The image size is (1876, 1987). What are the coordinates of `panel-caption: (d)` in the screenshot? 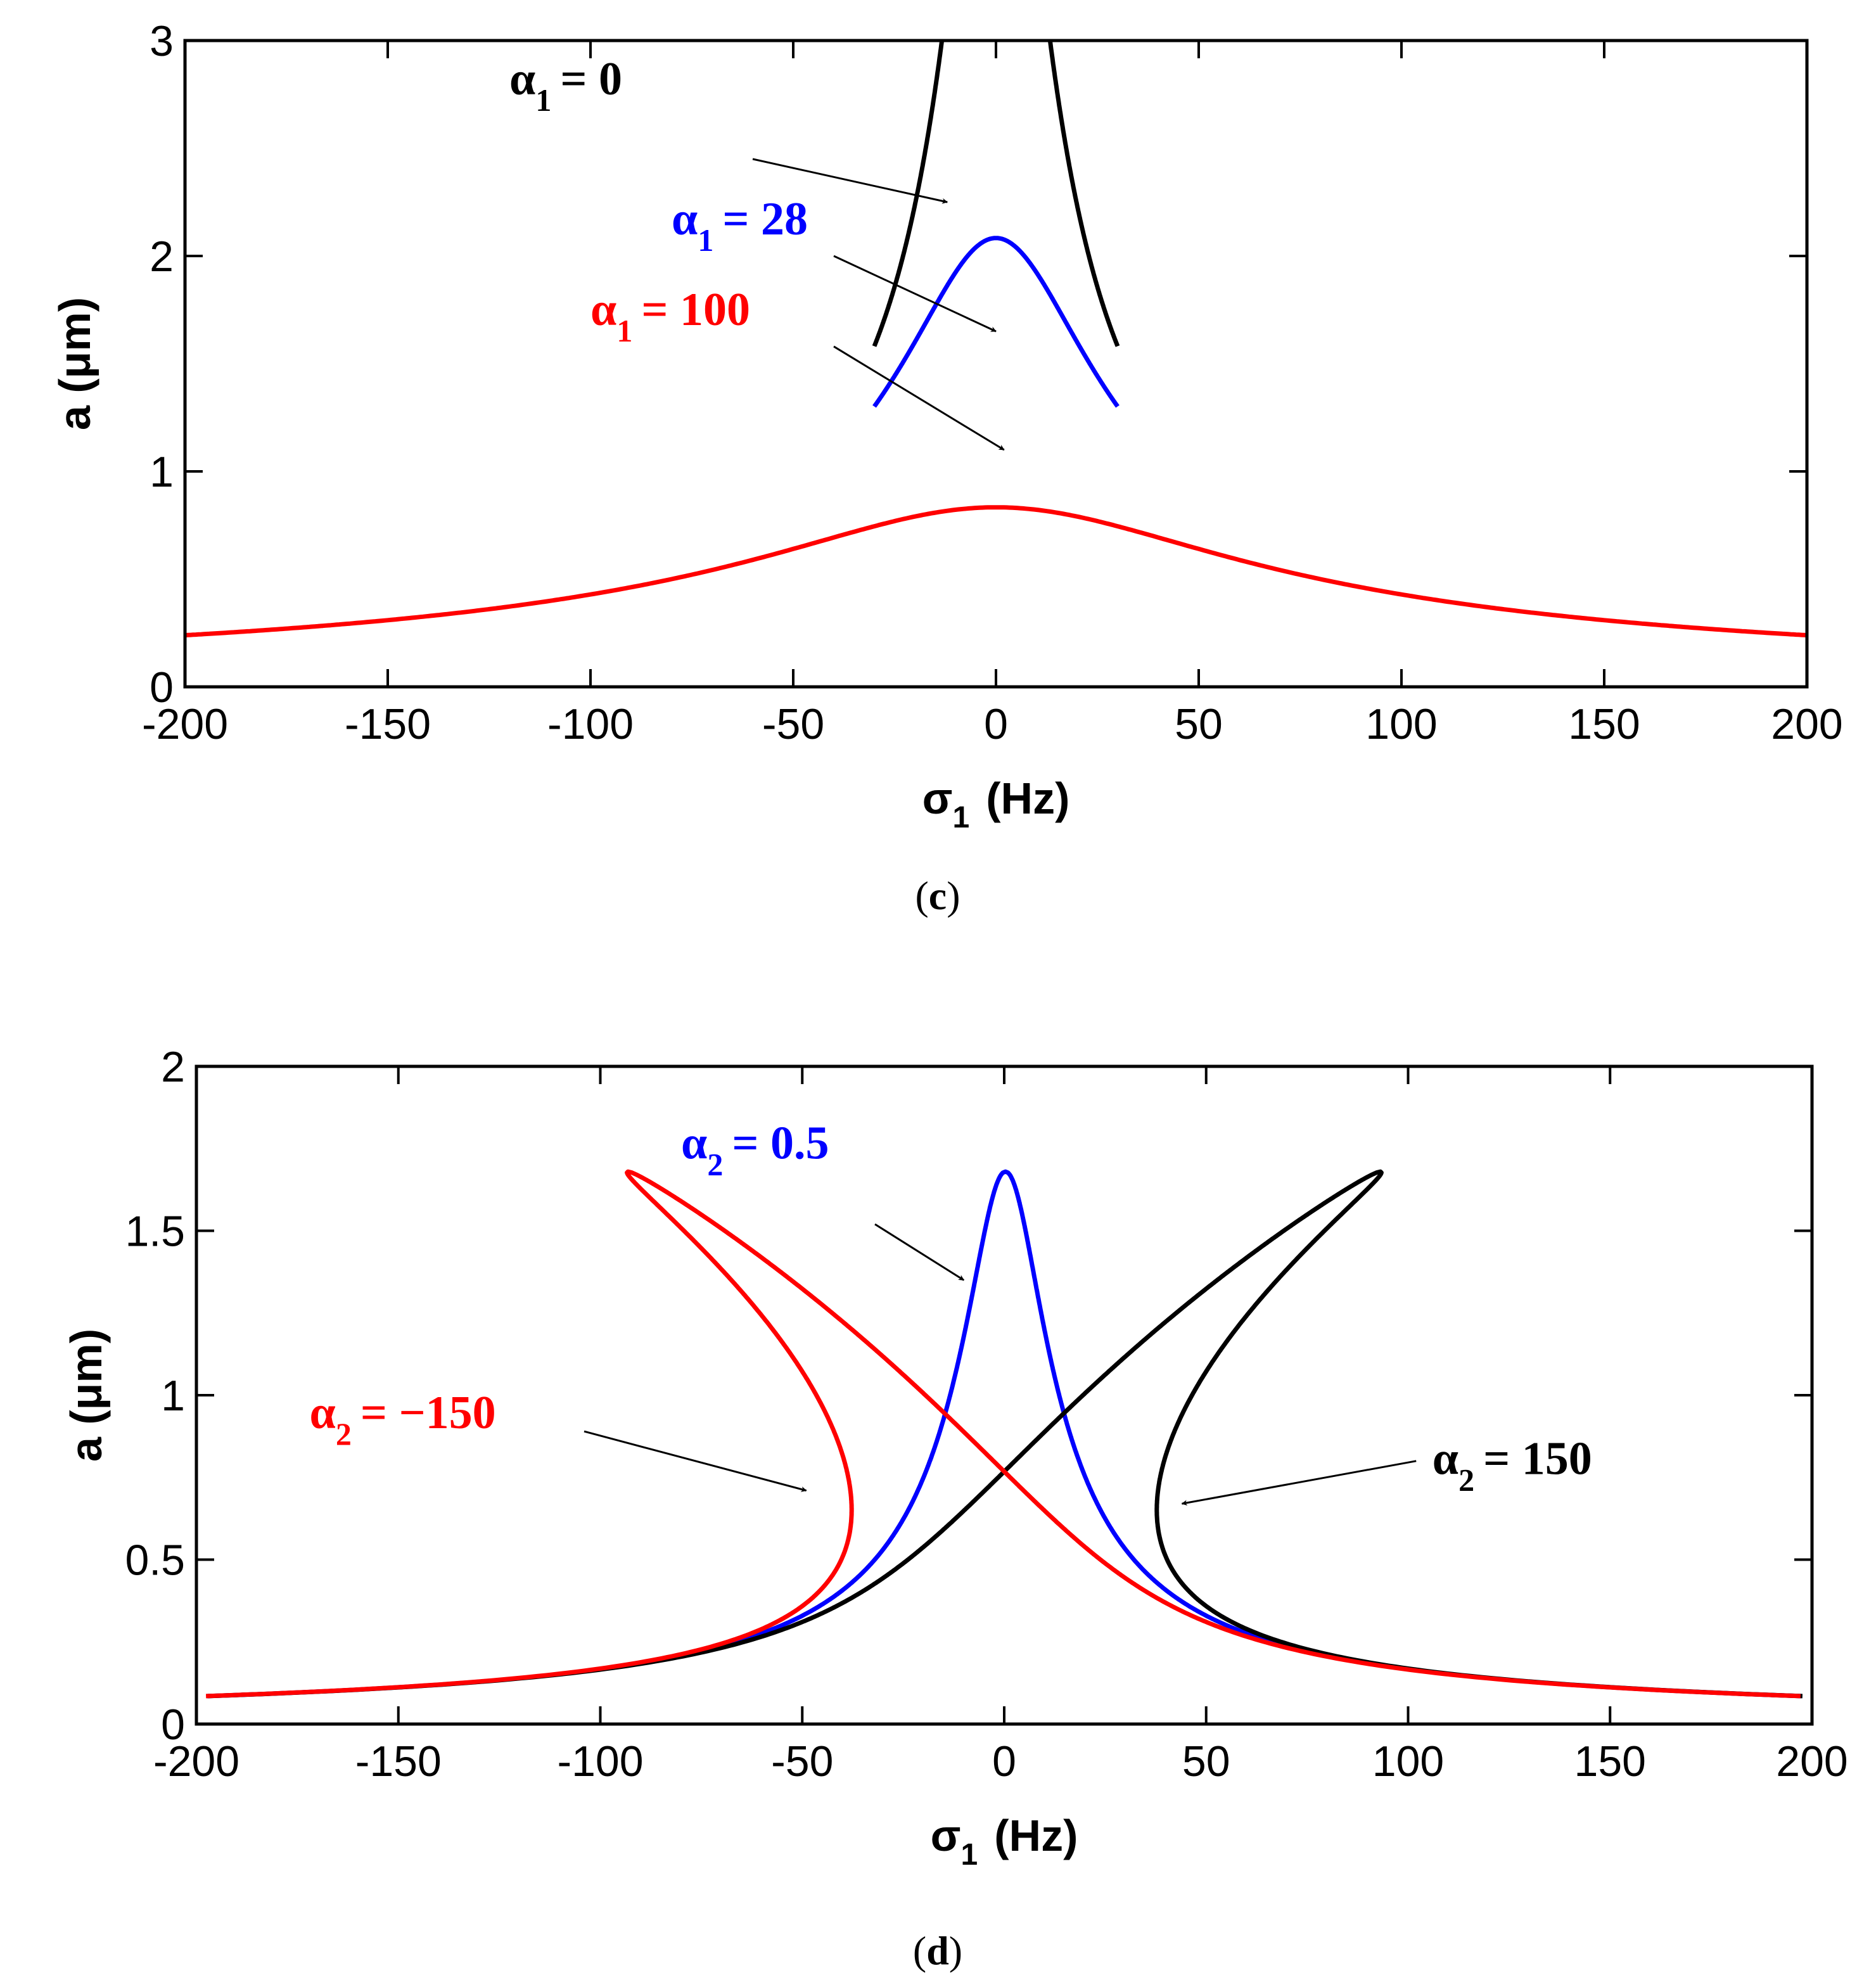 It's located at (937, 1951).